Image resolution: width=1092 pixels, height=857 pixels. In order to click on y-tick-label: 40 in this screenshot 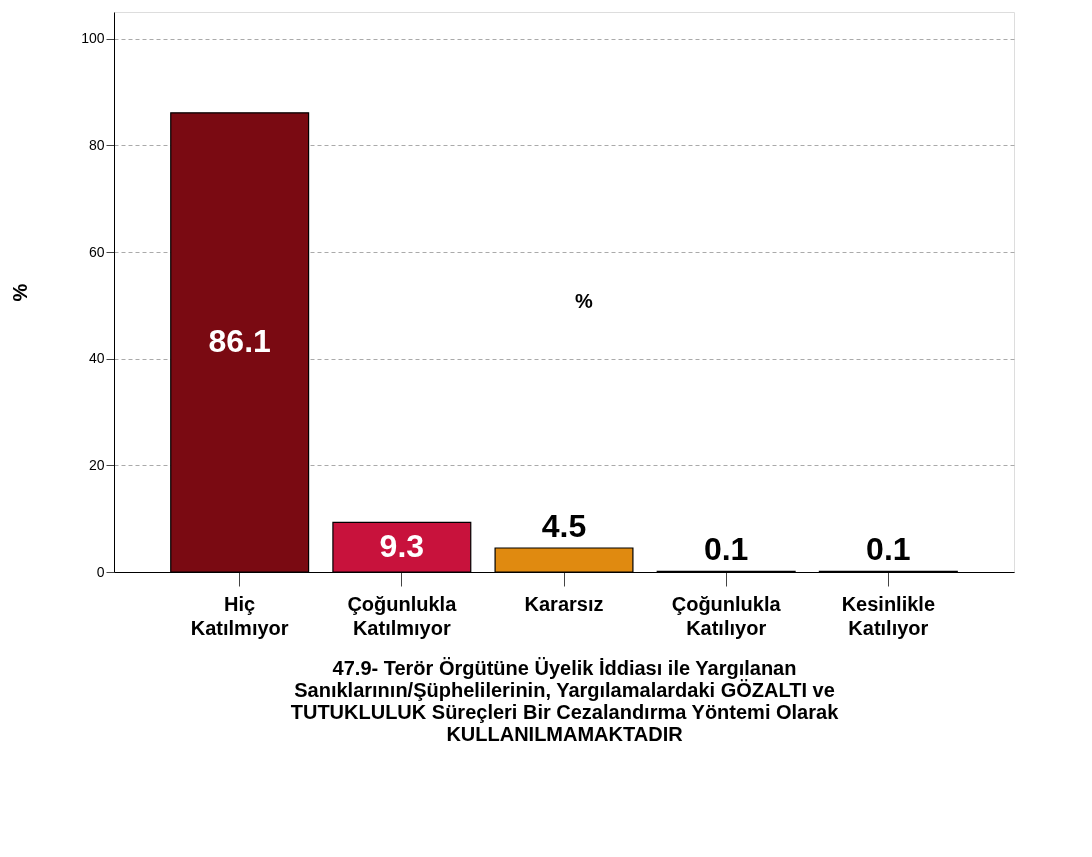, I will do `click(96, 358)`.